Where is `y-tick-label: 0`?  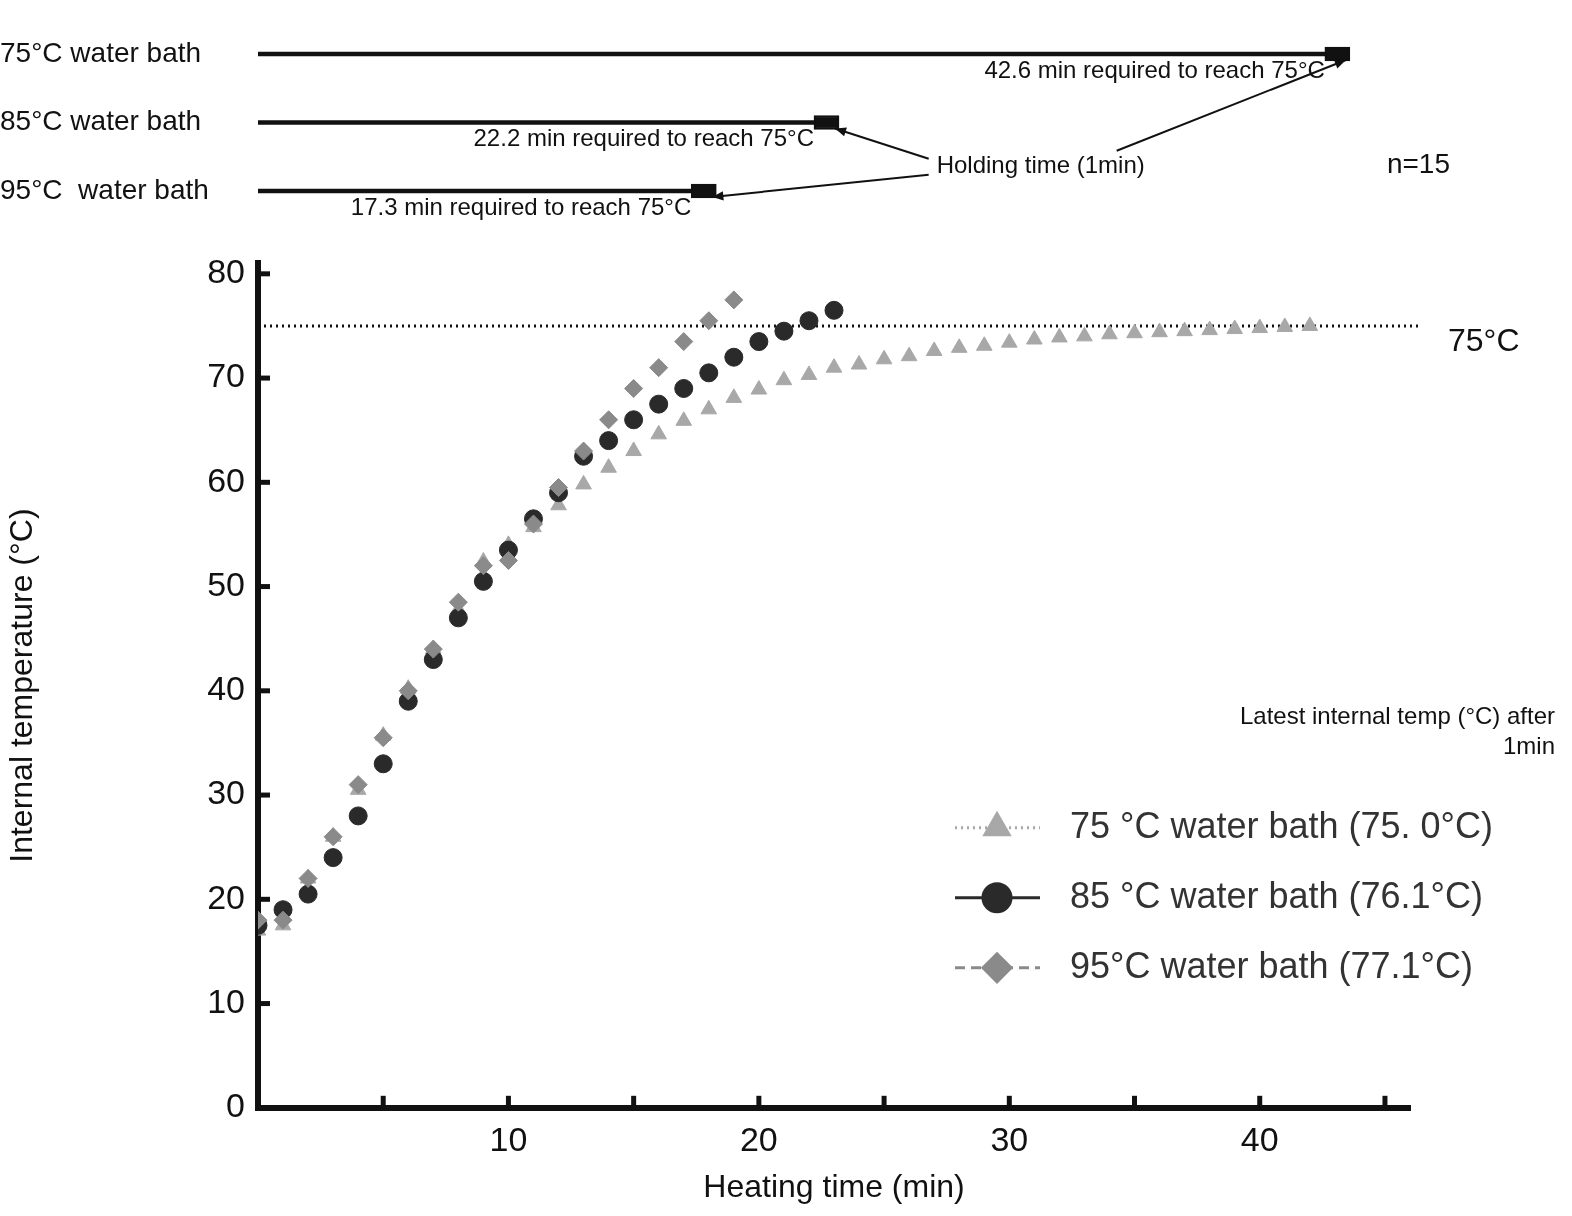
y-tick-label: 0 is located at coordinates (235, 1105).